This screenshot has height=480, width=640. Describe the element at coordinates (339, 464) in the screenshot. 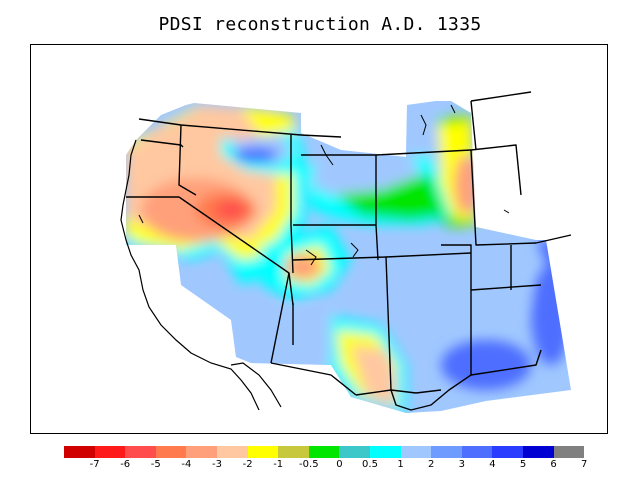

I see `legend-label: 0` at that location.